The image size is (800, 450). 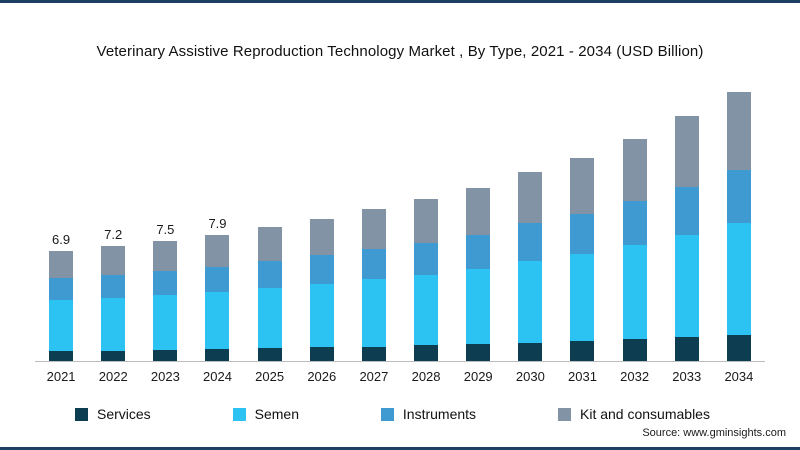 I want to click on bar-column-2029, so click(x=478, y=221).